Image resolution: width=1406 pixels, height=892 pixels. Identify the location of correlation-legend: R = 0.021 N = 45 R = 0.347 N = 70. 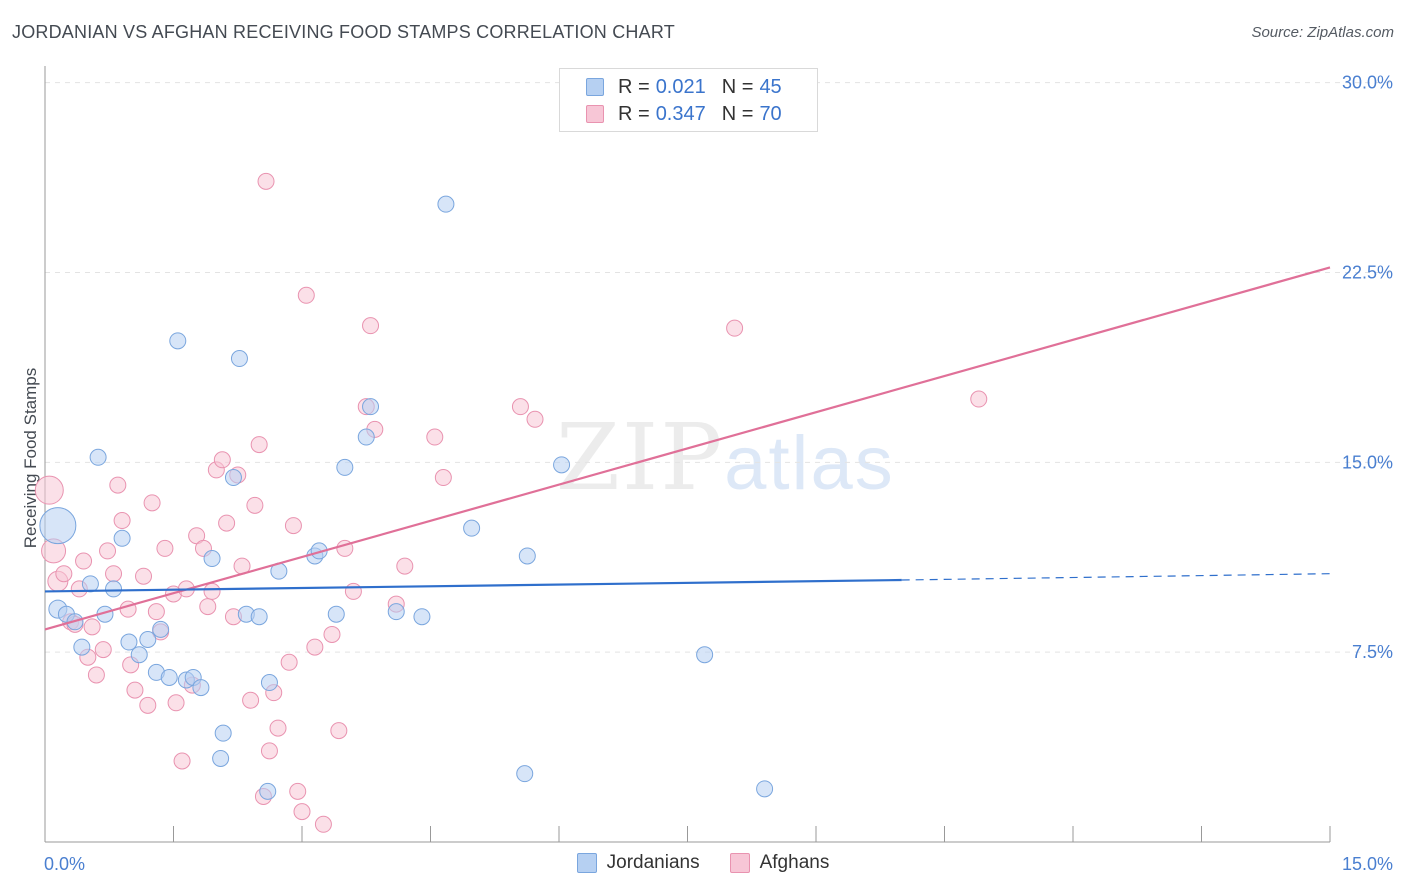
(688, 100).